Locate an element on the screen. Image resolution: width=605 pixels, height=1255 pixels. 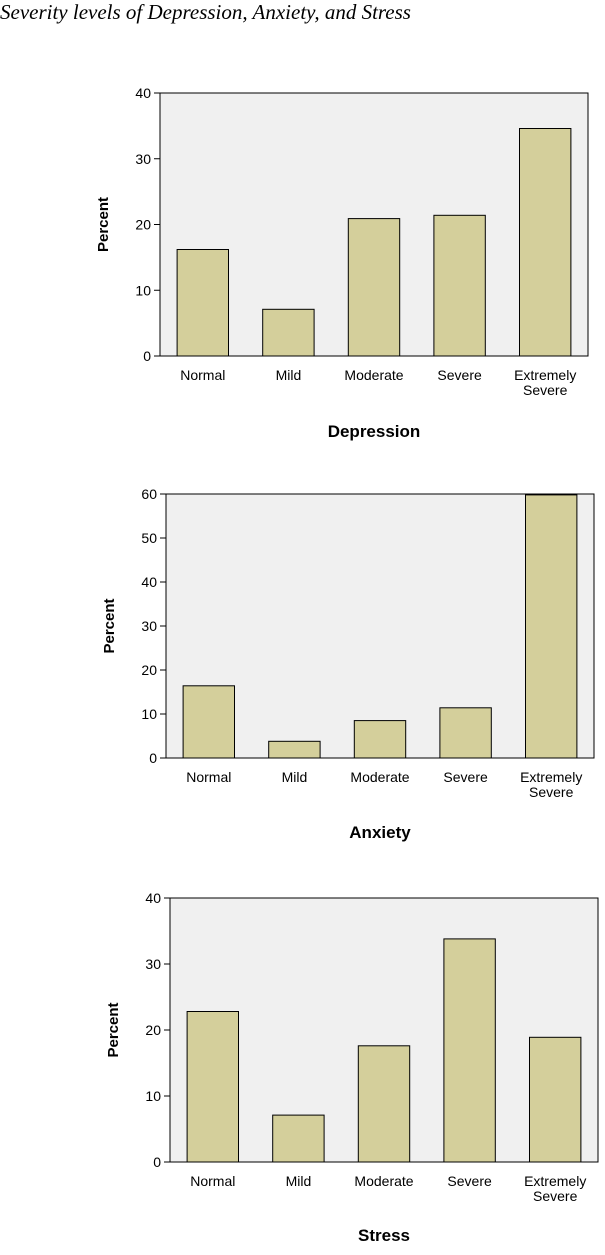
stress-x-axis-label: Stress is located at coordinates (384, 1235).